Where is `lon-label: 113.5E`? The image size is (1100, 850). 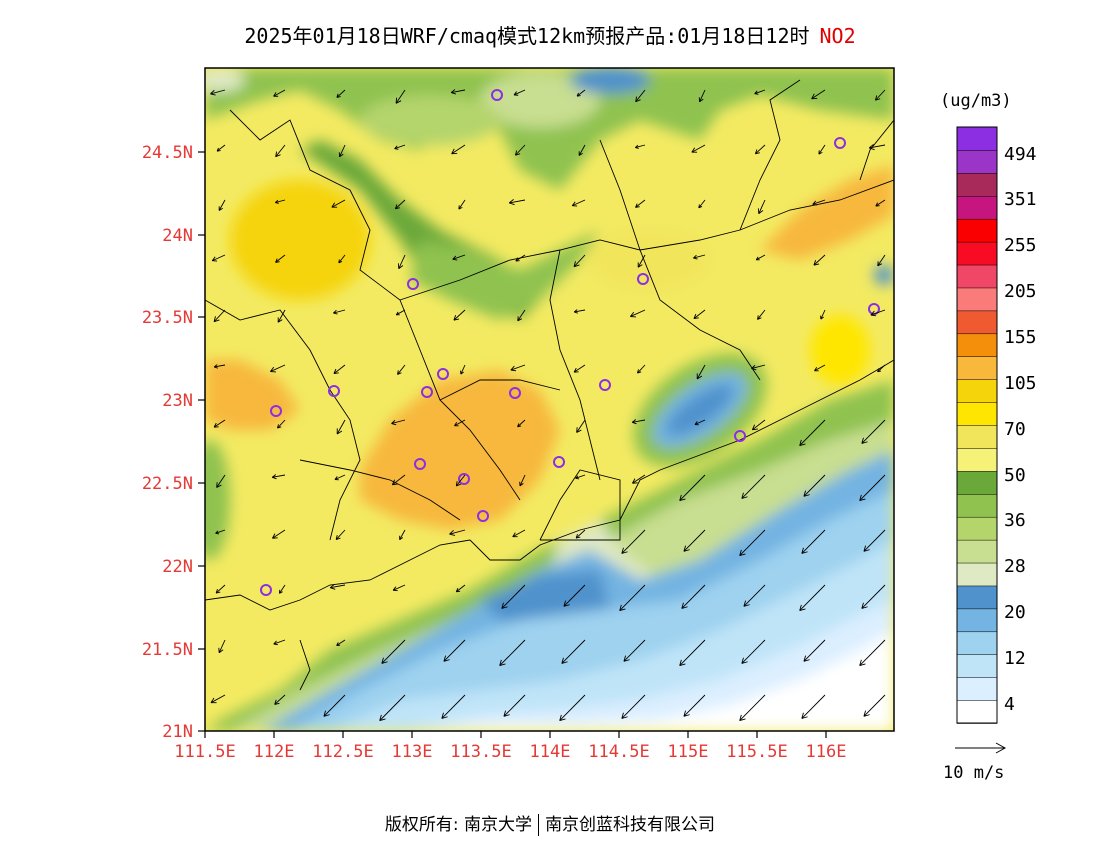
lon-label: 113.5E is located at coordinates (480, 752).